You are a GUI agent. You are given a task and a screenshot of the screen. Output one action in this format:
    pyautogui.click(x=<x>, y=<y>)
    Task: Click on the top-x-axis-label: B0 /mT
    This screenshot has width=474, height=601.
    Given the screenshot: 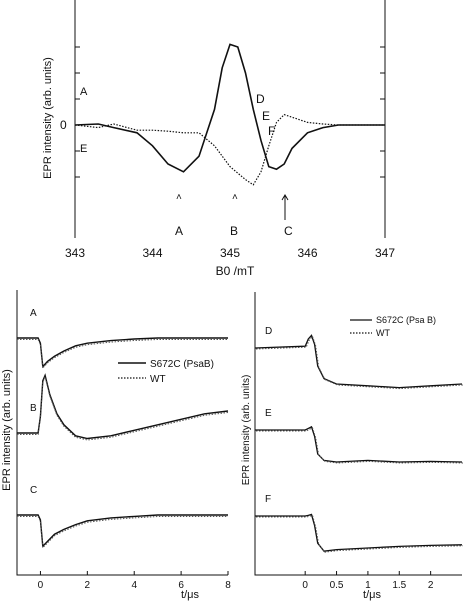 What is the action you would take?
    pyautogui.click(x=235, y=271)
    